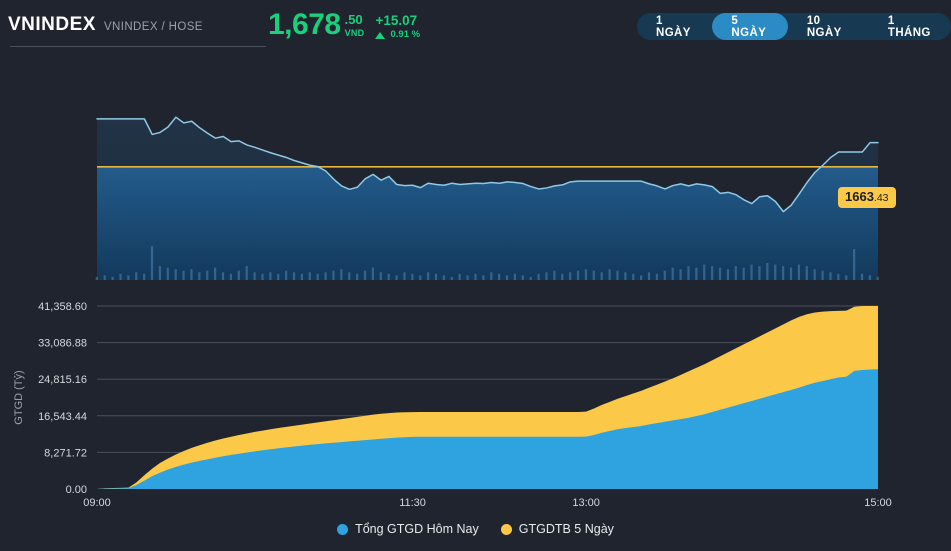 This screenshot has width=951, height=551. What do you see at coordinates (412, 501) in the screenshot?
I see `x-tick-label: 11:30` at bounding box center [412, 501].